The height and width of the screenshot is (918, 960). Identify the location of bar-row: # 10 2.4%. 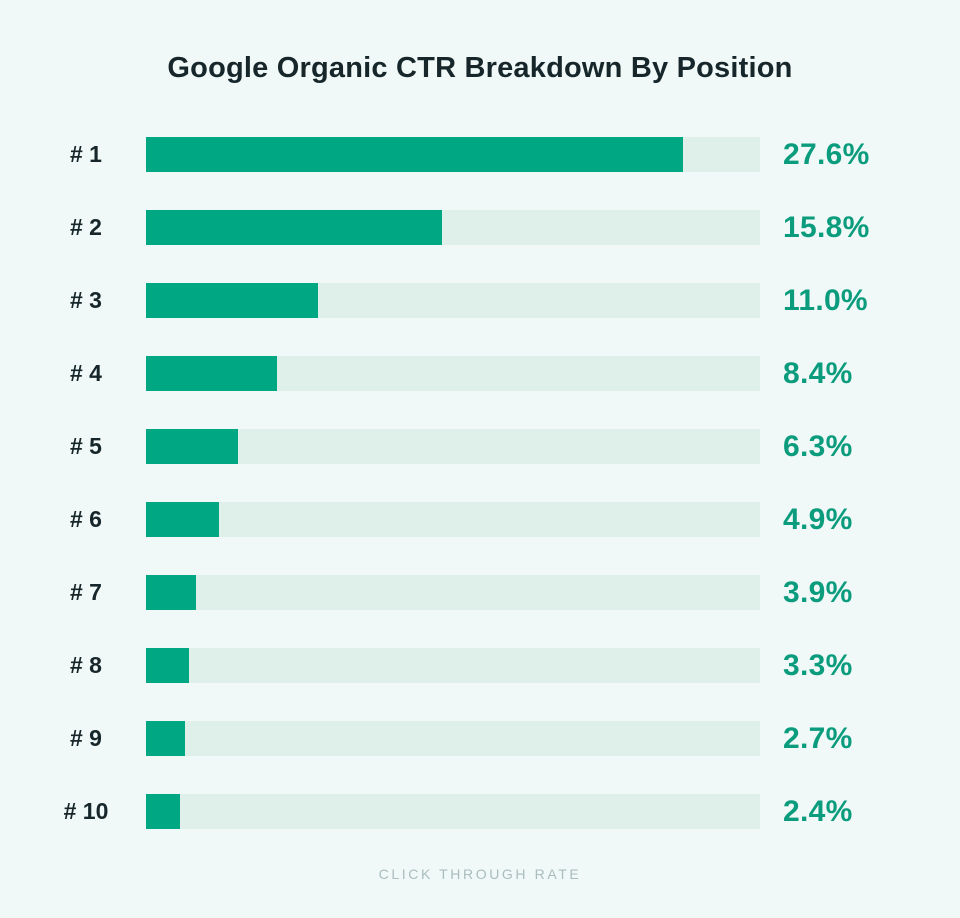
(480, 811).